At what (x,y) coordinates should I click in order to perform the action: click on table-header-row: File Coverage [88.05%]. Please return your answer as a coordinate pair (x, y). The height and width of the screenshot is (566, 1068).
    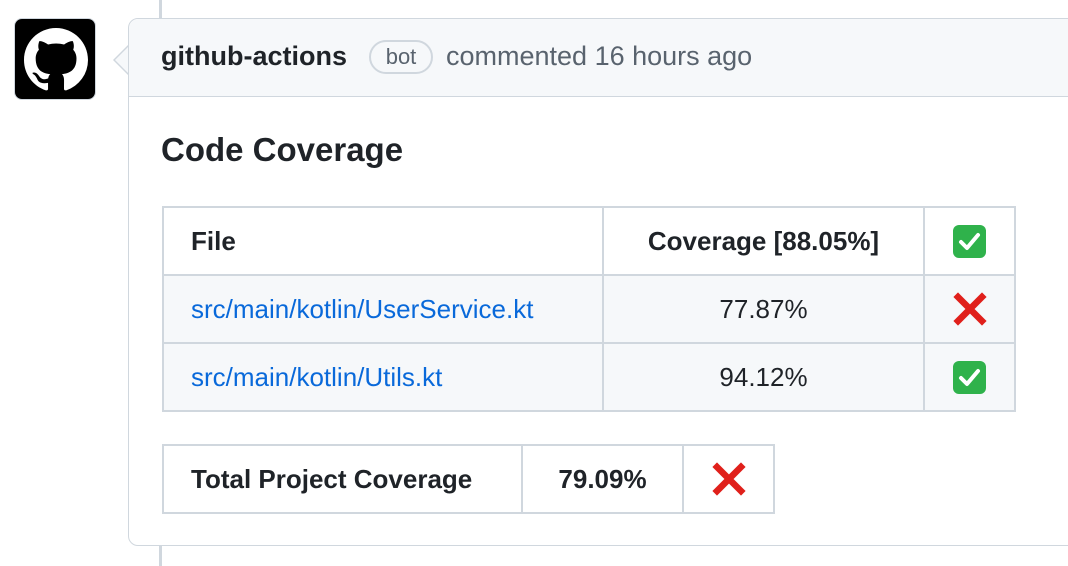
    Looking at the image, I should click on (589, 241).